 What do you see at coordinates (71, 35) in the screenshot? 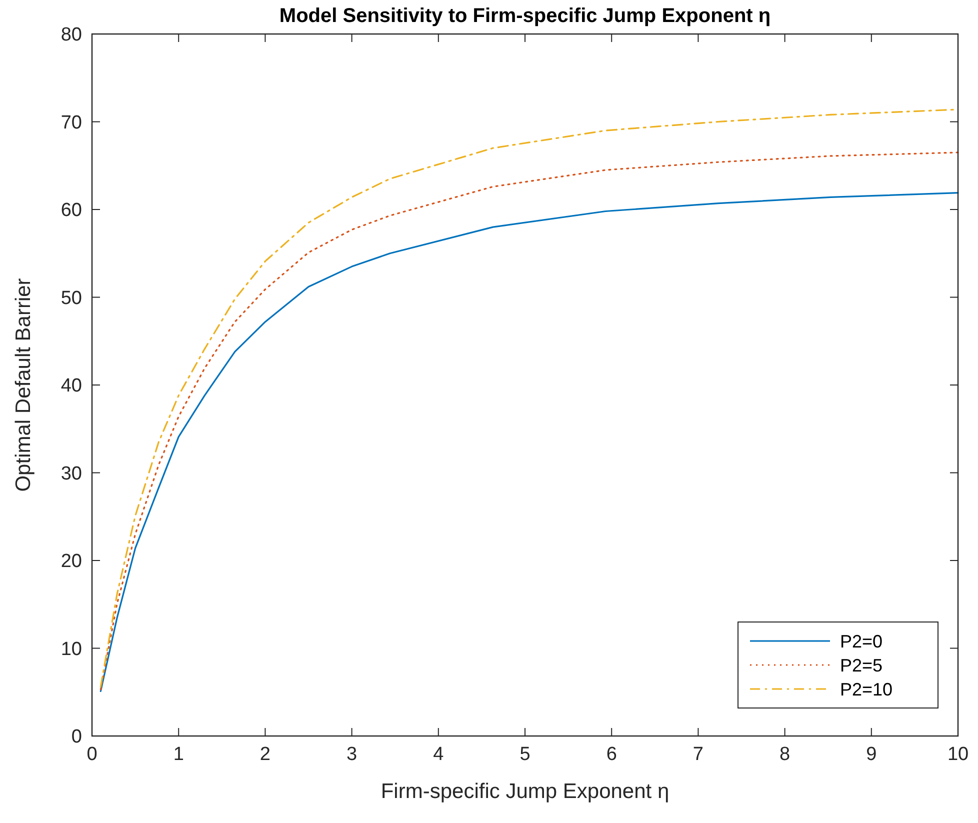
I see `y-tick-label: 80` at bounding box center [71, 35].